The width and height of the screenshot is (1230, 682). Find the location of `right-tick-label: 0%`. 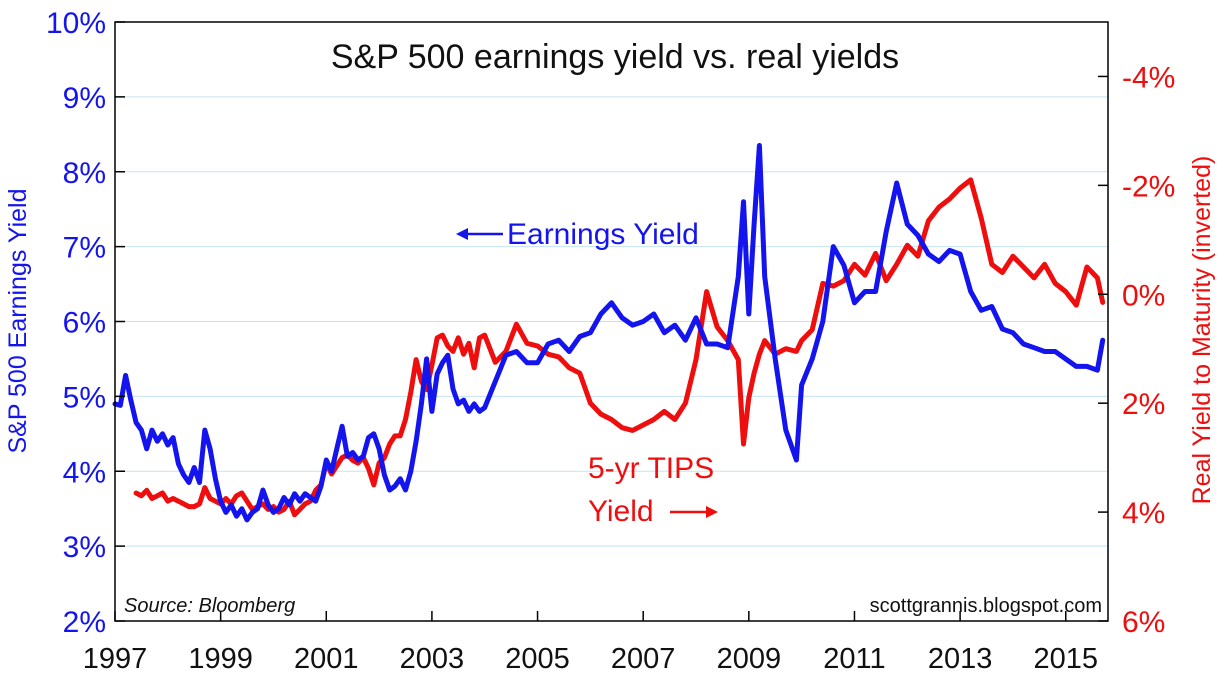

right-tick-label: 0% is located at coordinates (1143, 295).